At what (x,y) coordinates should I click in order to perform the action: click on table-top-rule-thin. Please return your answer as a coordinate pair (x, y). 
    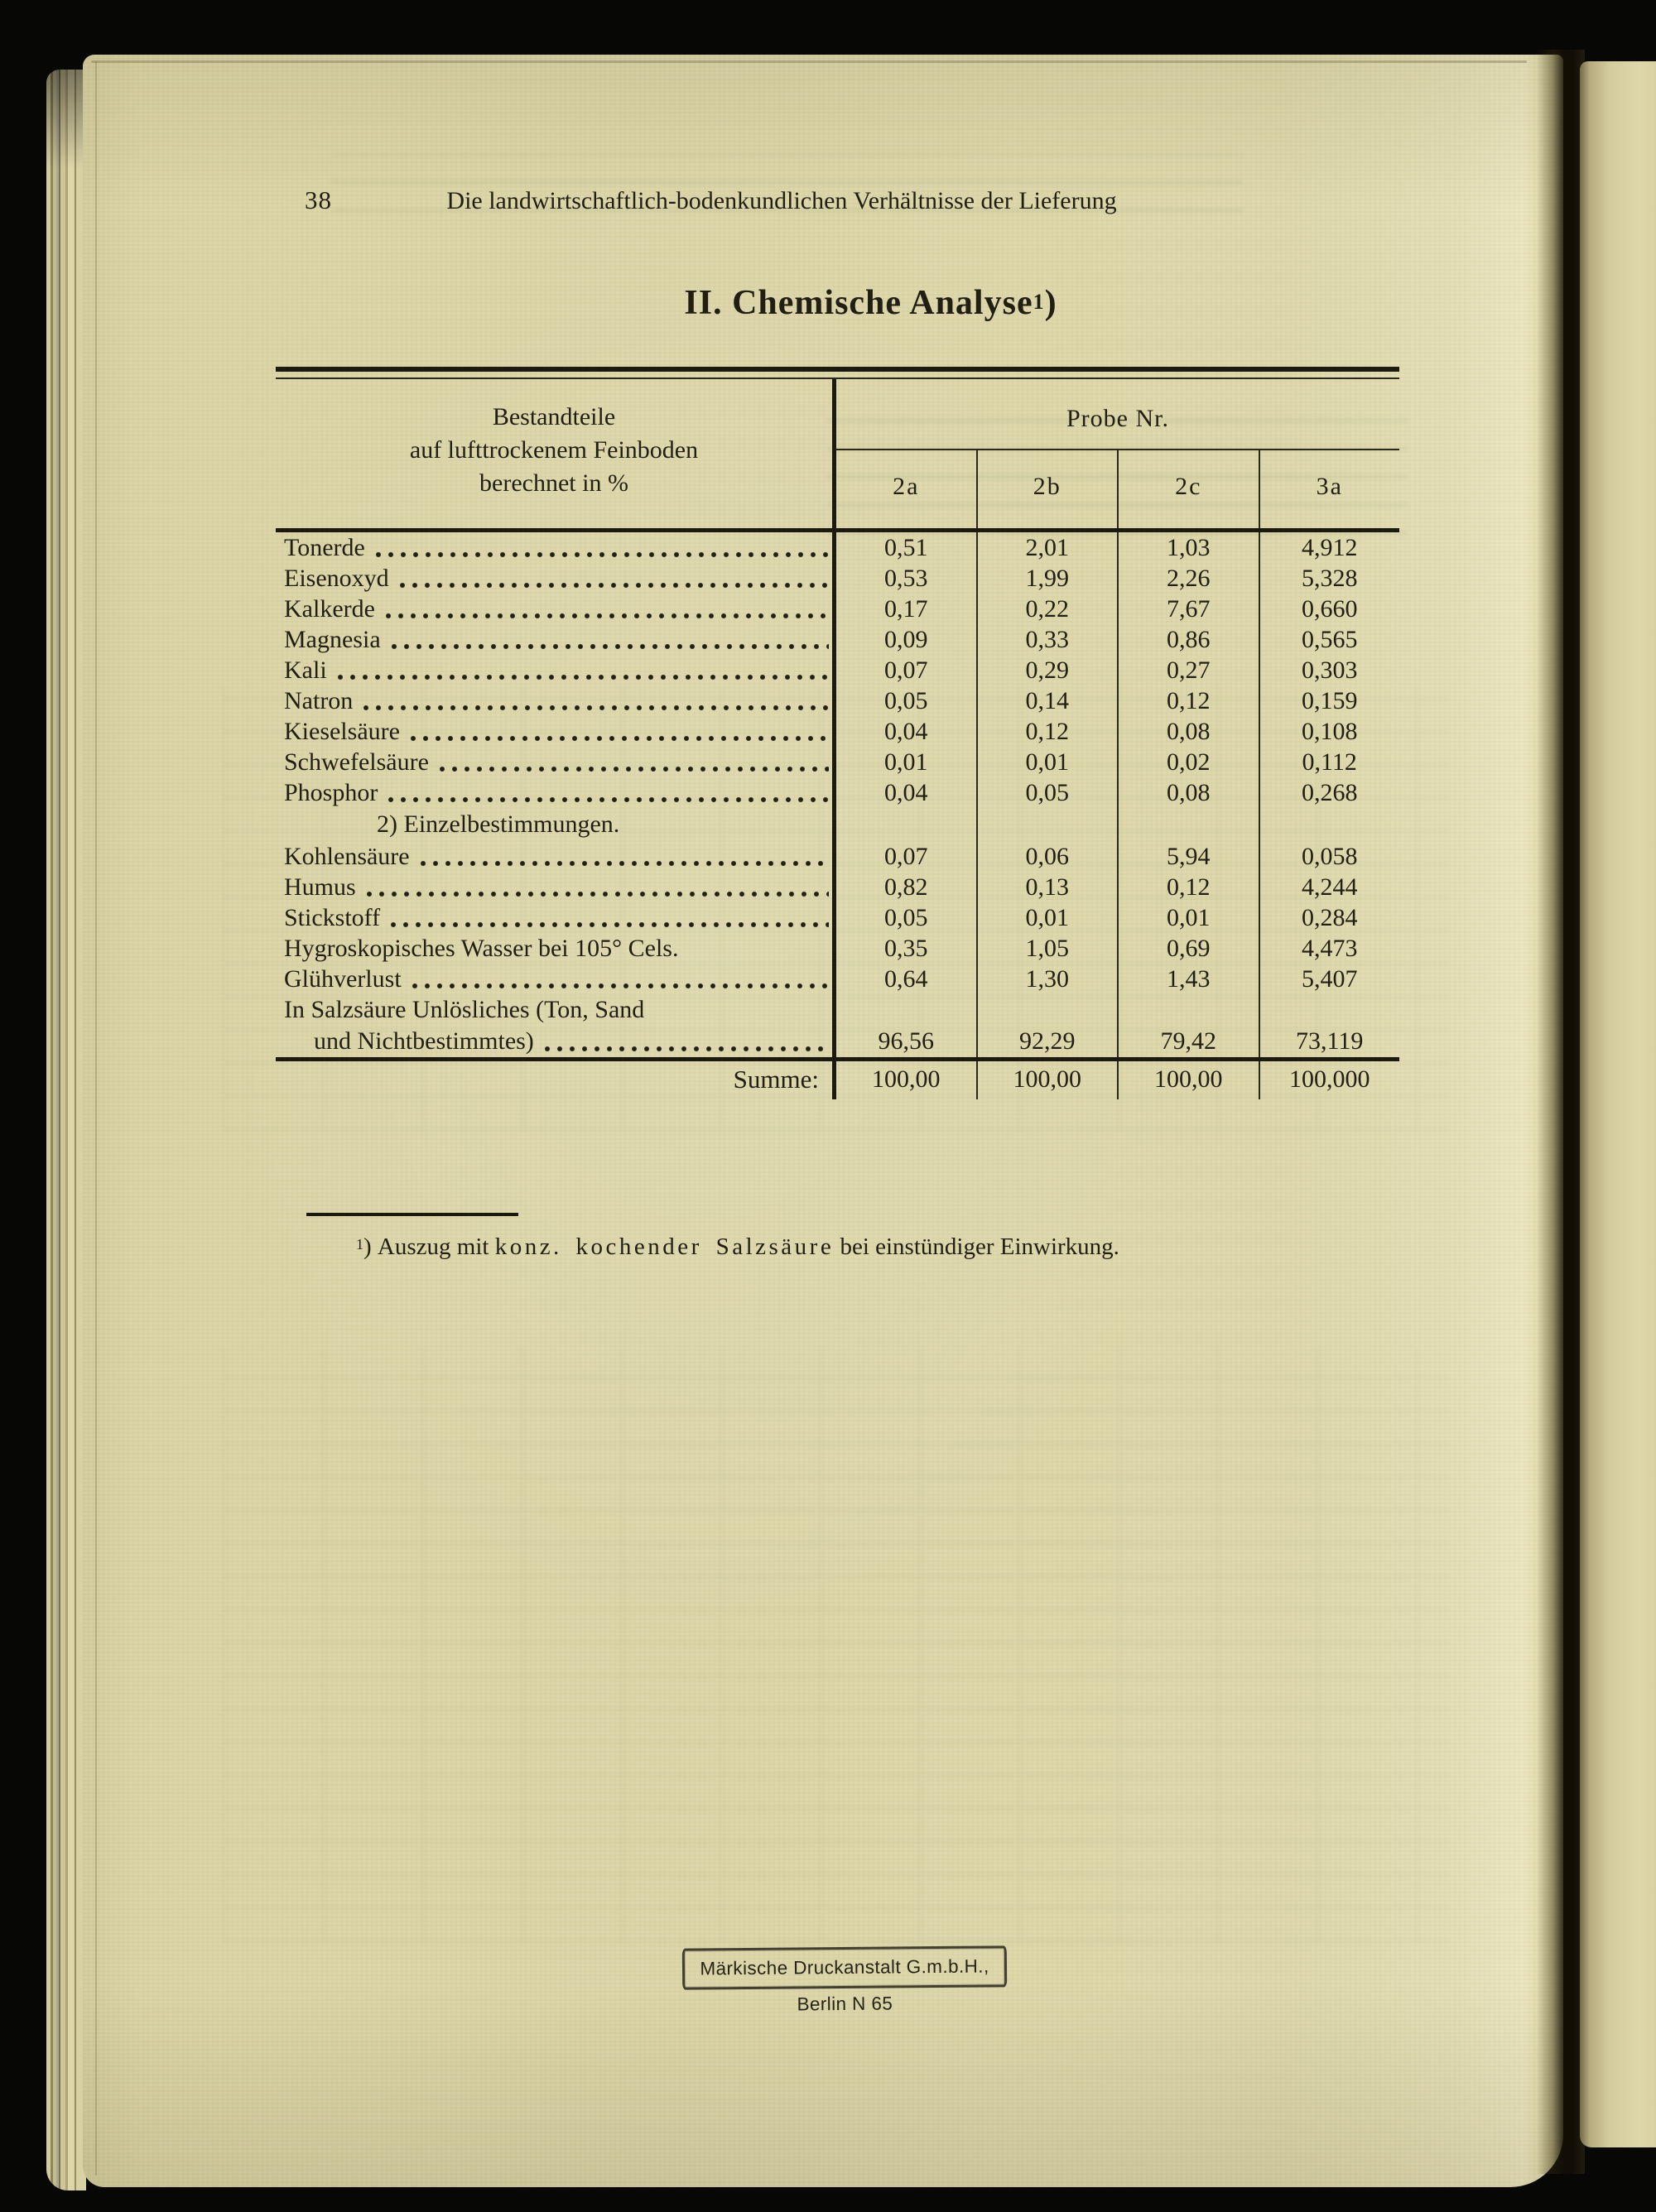
    Looking at the image, I should click on (837, 378).